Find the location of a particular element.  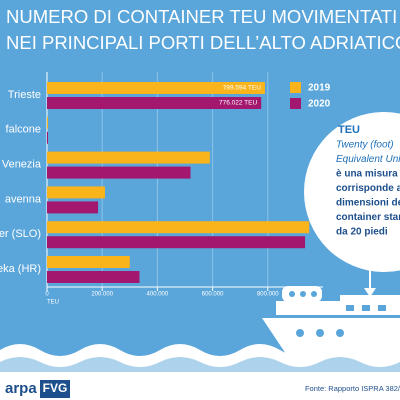

chart-title: NUMERO DI CONTAINER TEU MOVIMENTATI is located at coordinates (201, 16).